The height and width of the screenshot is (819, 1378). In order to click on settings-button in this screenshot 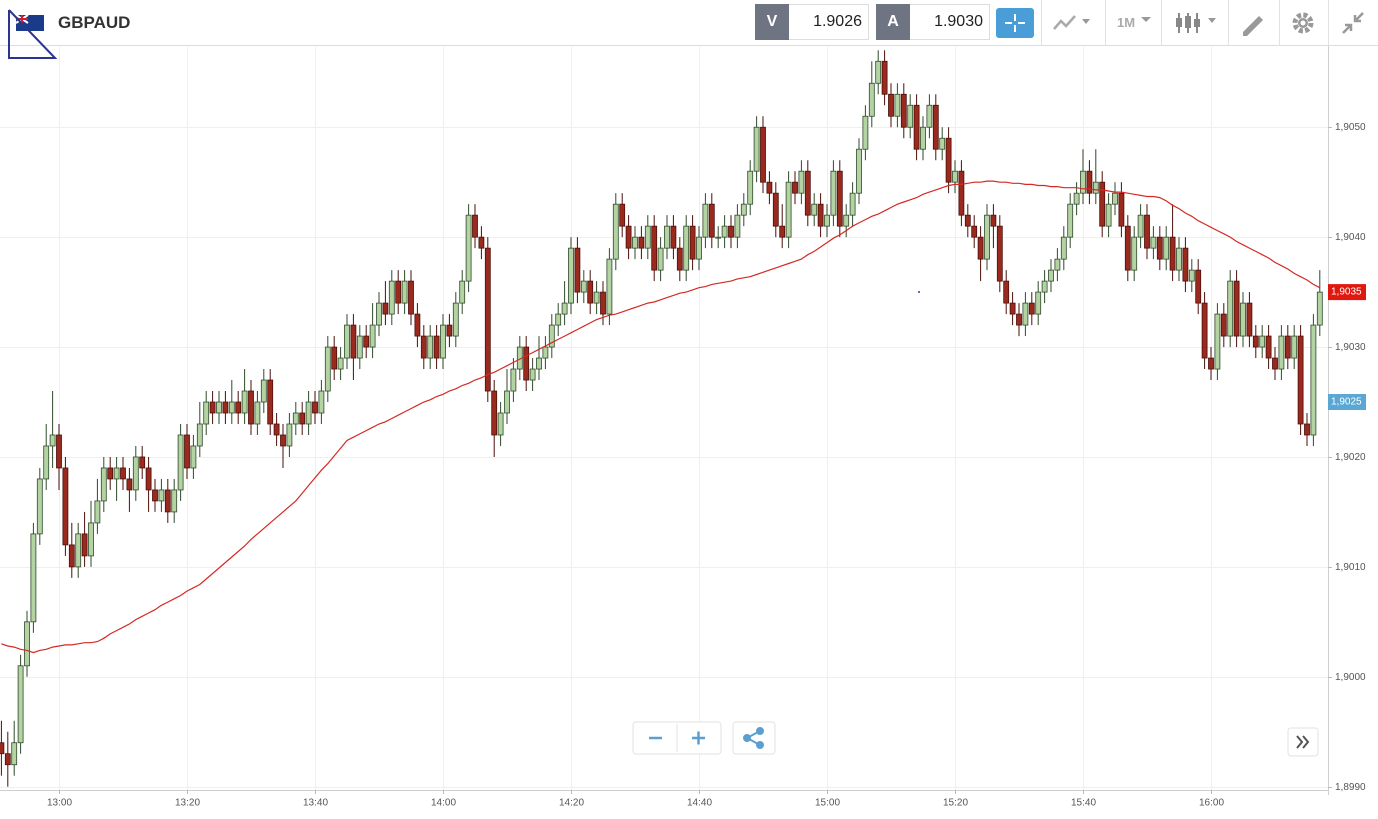, I will do `click(1303, 23)`.